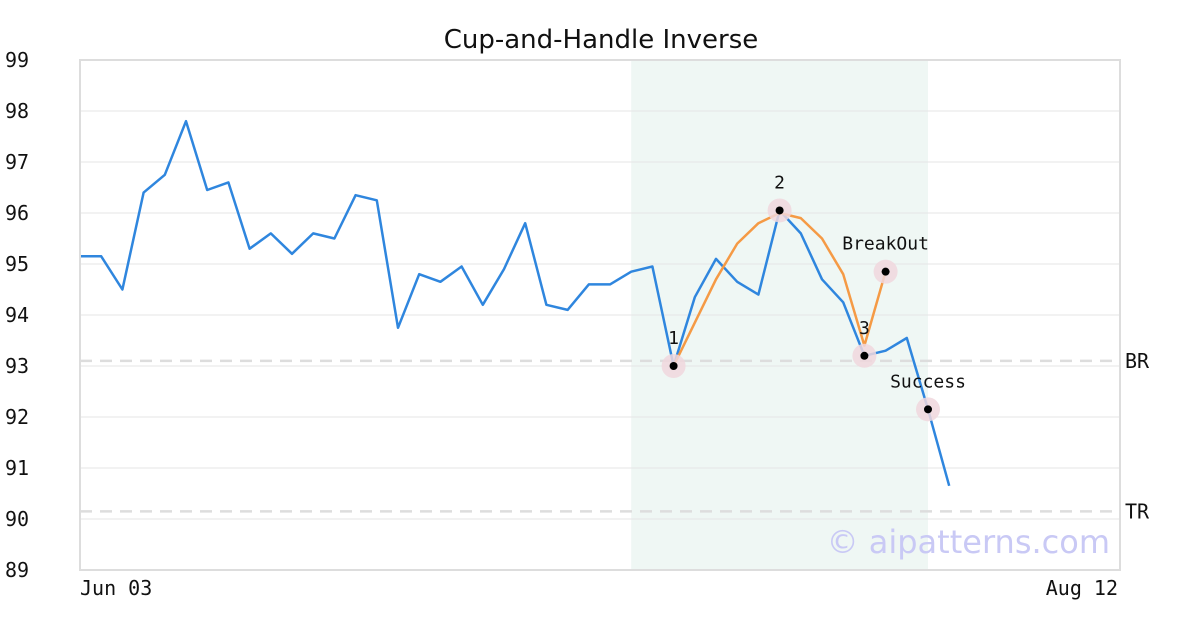 This screenshot has height=630, width=1200. I want to click on annotations: 1 2 3 BreakOut Success, so click(813, 297).